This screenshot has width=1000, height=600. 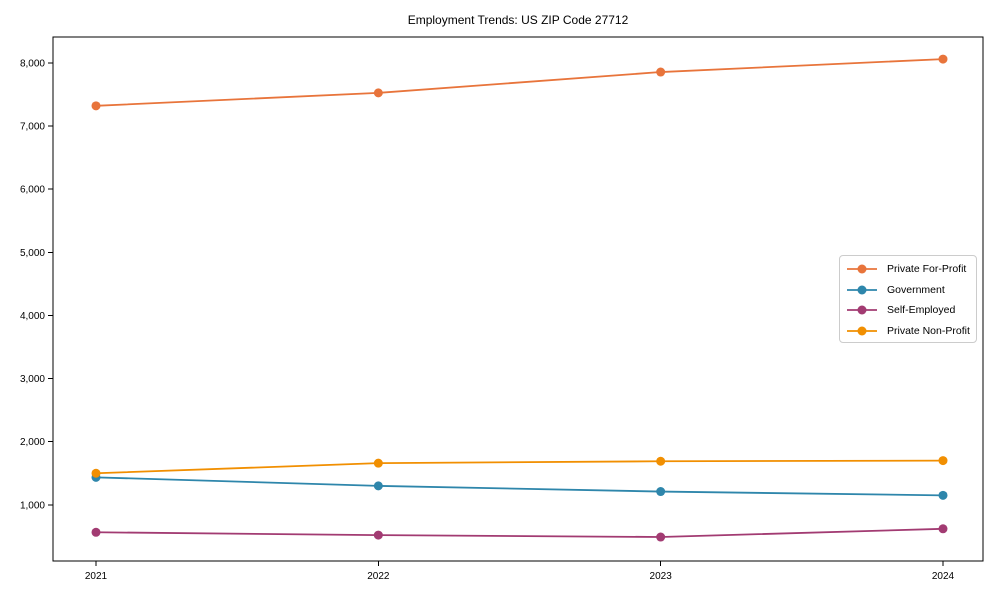 I want to click on legend-item: Government, so click(x=910, y=290).